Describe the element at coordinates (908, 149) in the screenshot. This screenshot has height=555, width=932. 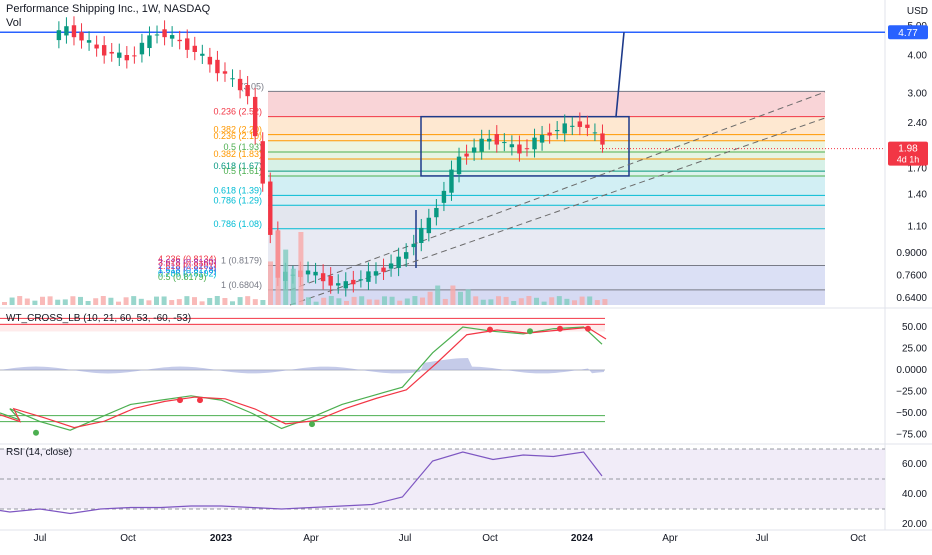
I see `last-price-label: 1.98` at that location.